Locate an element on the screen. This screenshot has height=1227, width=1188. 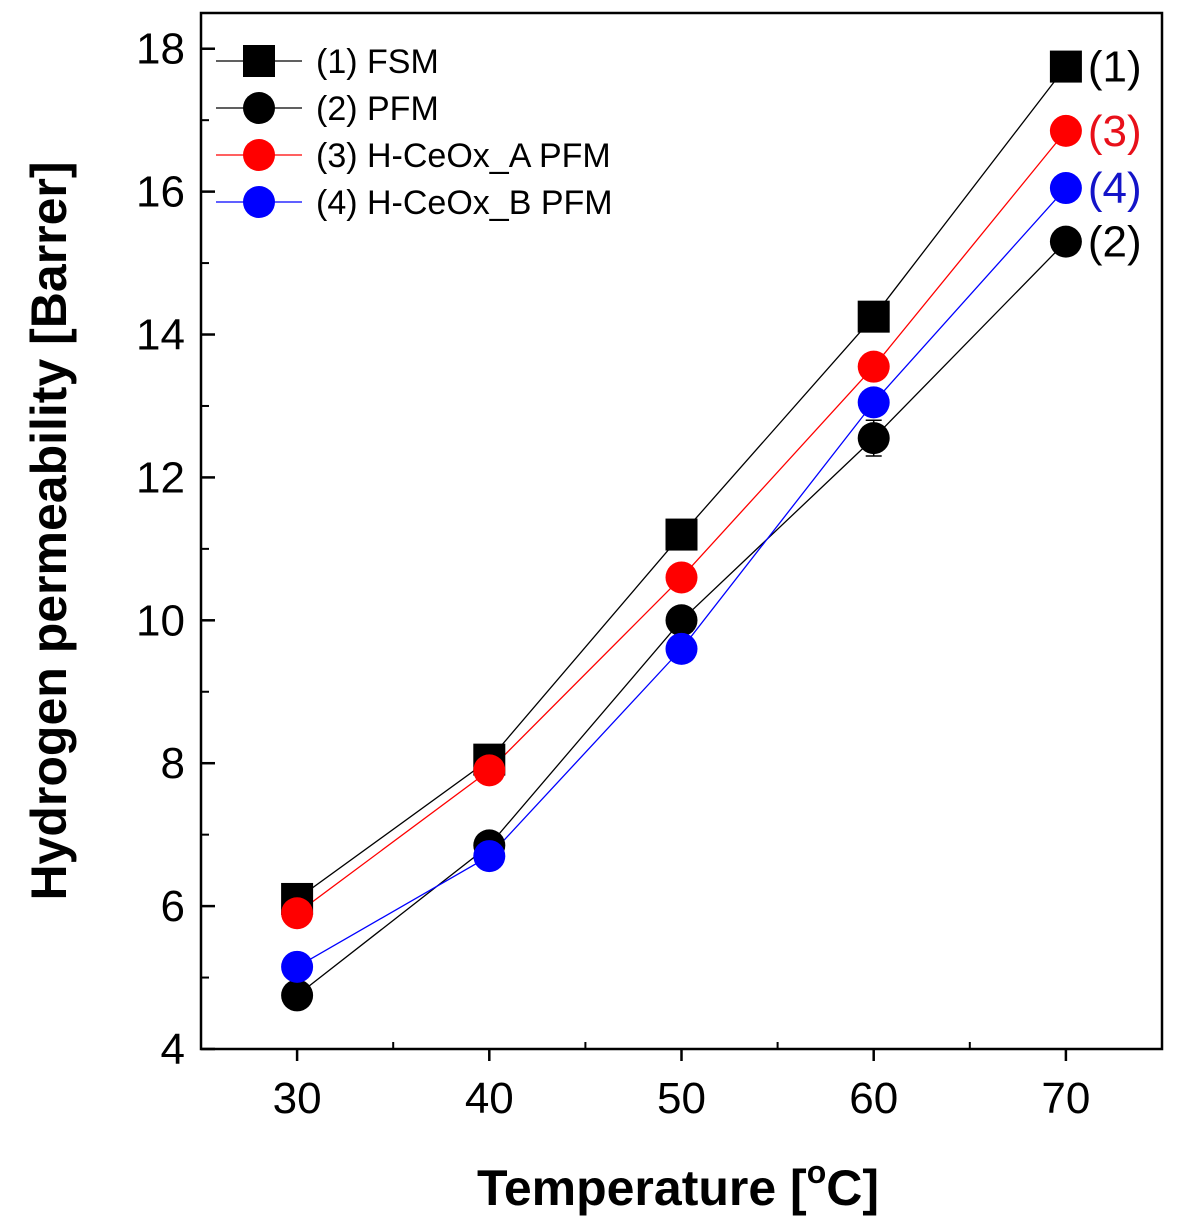
y-tick-label: 12 is located at coordinates (160, 477).